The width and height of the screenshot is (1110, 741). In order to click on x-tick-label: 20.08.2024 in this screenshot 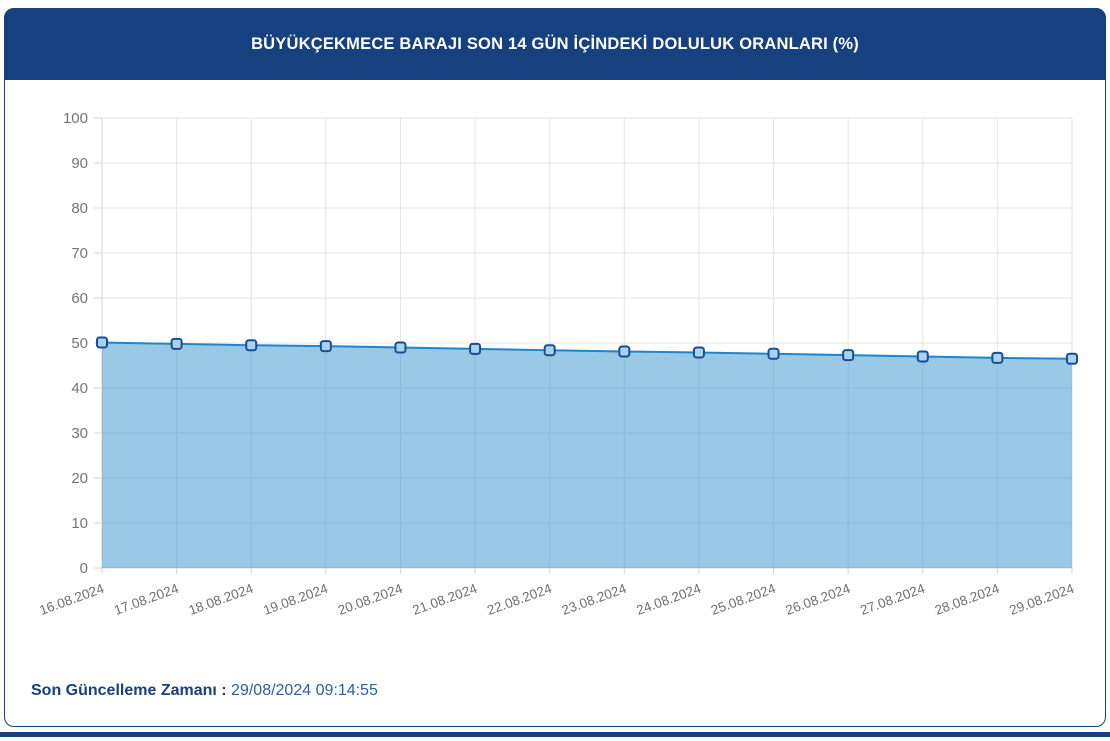, I will do `click(370, 599)`.